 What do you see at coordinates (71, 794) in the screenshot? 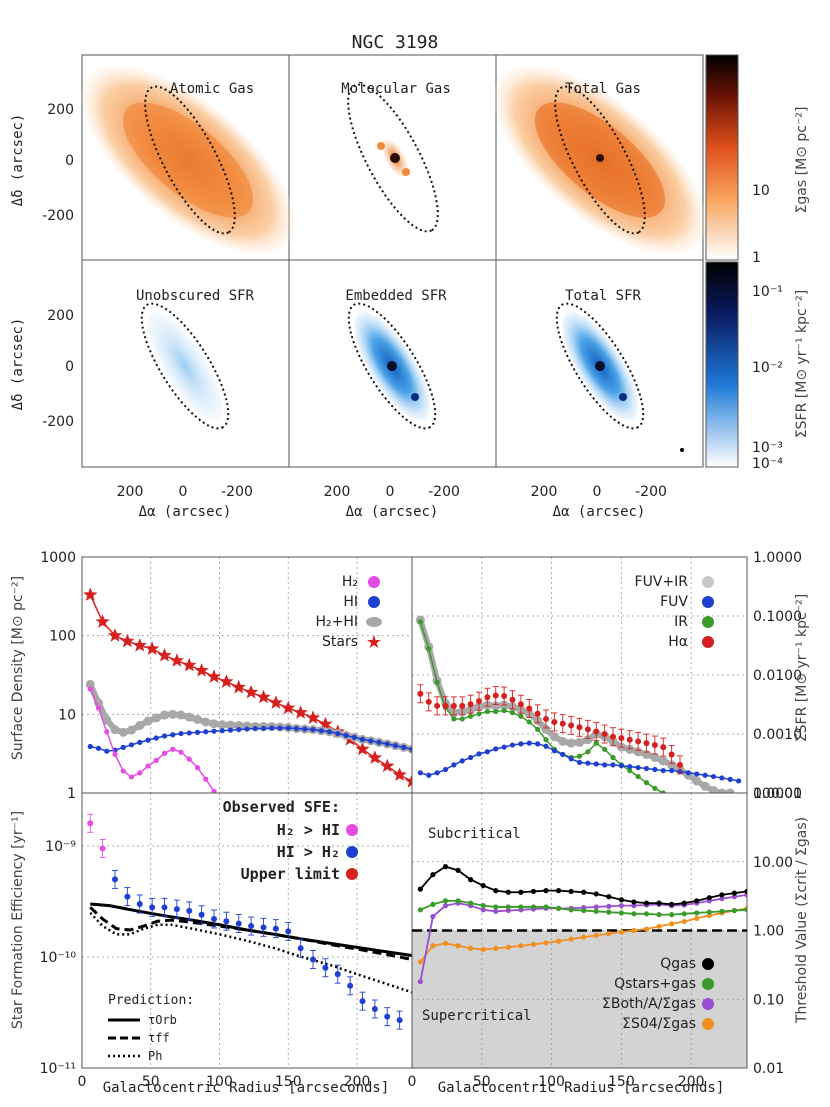
I see `y-tick-label: 1` at bounding box center [71, 794].